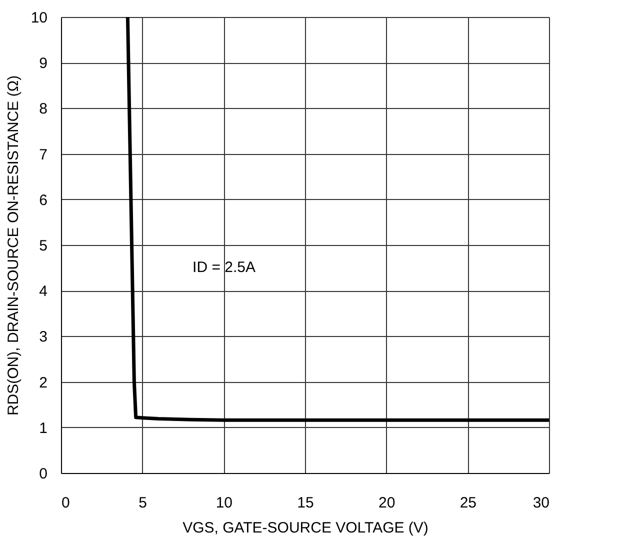 Image resolution: width=619 pixels, height=548 pixels. Describe the element at coordinates (43, 474) in the screenshot. I see `y-tick-label: 0` at that location.